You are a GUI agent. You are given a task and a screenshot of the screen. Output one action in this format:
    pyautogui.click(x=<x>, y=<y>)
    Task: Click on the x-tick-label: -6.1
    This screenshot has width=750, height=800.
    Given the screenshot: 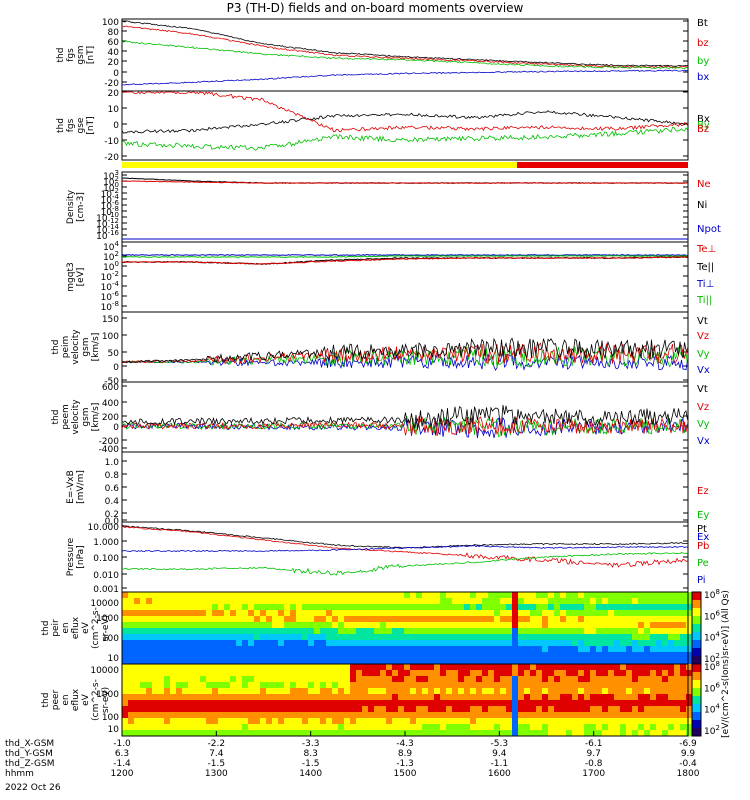 What is the action you would take?
    pyautogui.click(x=594, y=744)
    